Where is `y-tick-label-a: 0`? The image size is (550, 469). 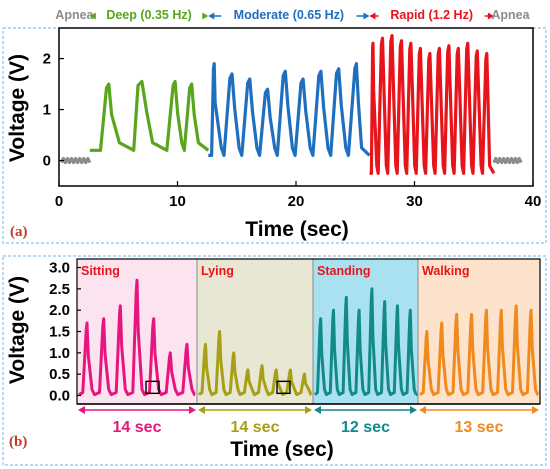
y-tick-label-a: 0 is located at coordinates (47, 161).